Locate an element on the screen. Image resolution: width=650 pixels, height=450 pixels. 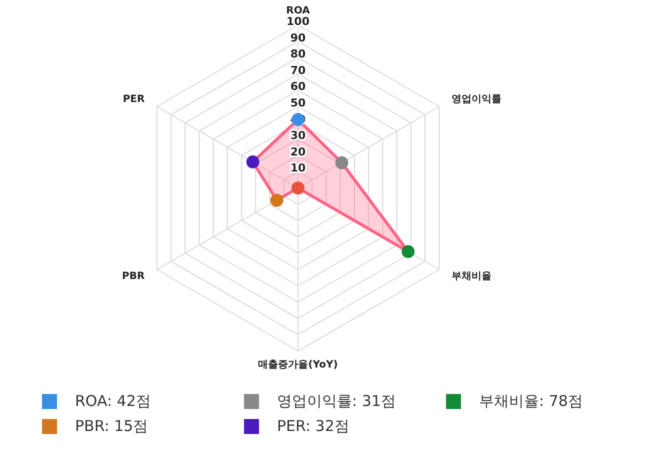
spoke-label: 영업이익률 is located at coordinates (476, 99).